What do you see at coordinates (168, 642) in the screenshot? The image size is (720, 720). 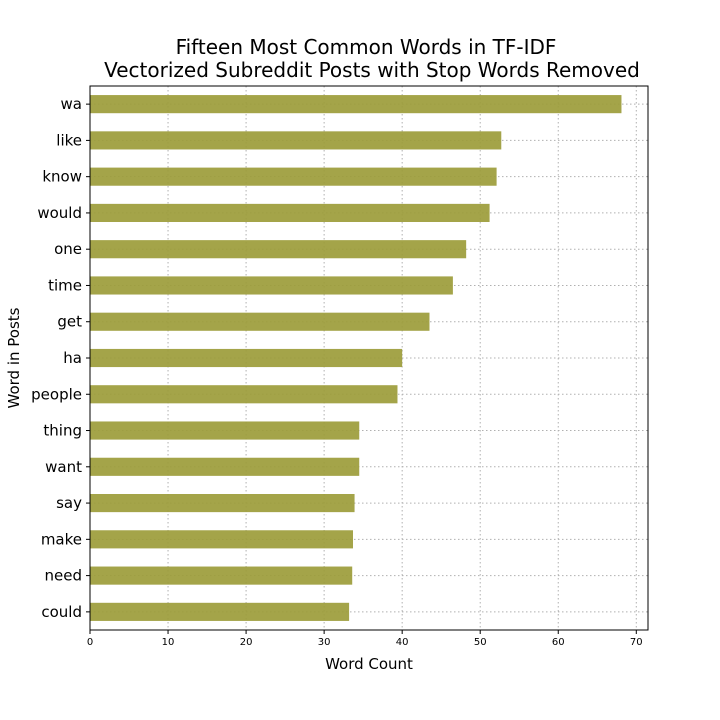 I see `x-tick-label: 10` at bounding box center [168, 642].